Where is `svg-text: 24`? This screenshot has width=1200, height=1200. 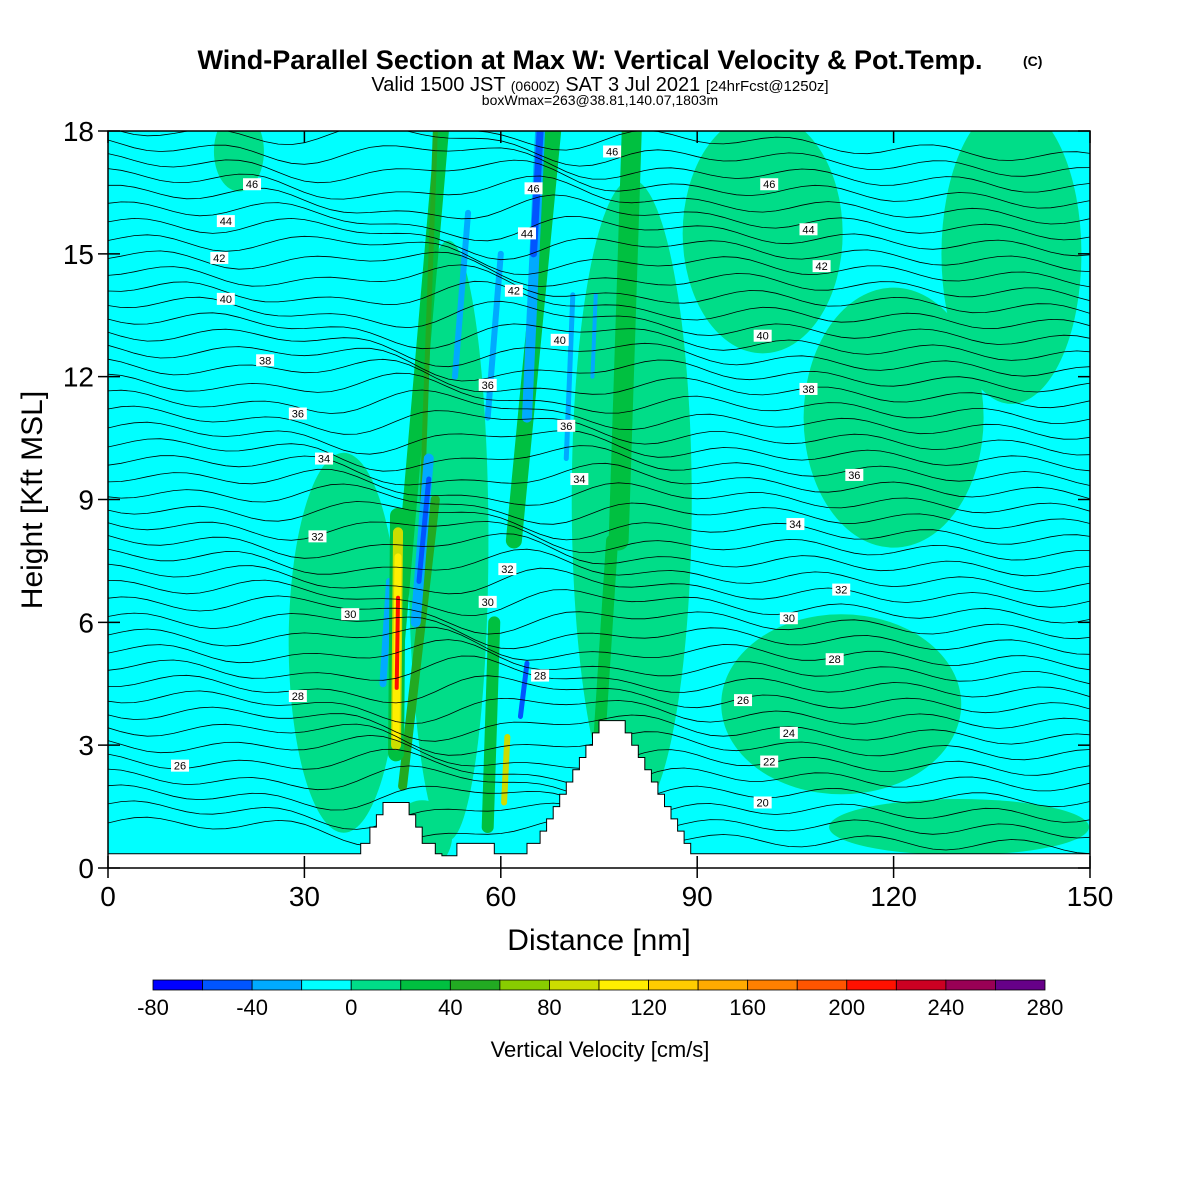
svg-text: 24 is located at coordinates (789, 734).